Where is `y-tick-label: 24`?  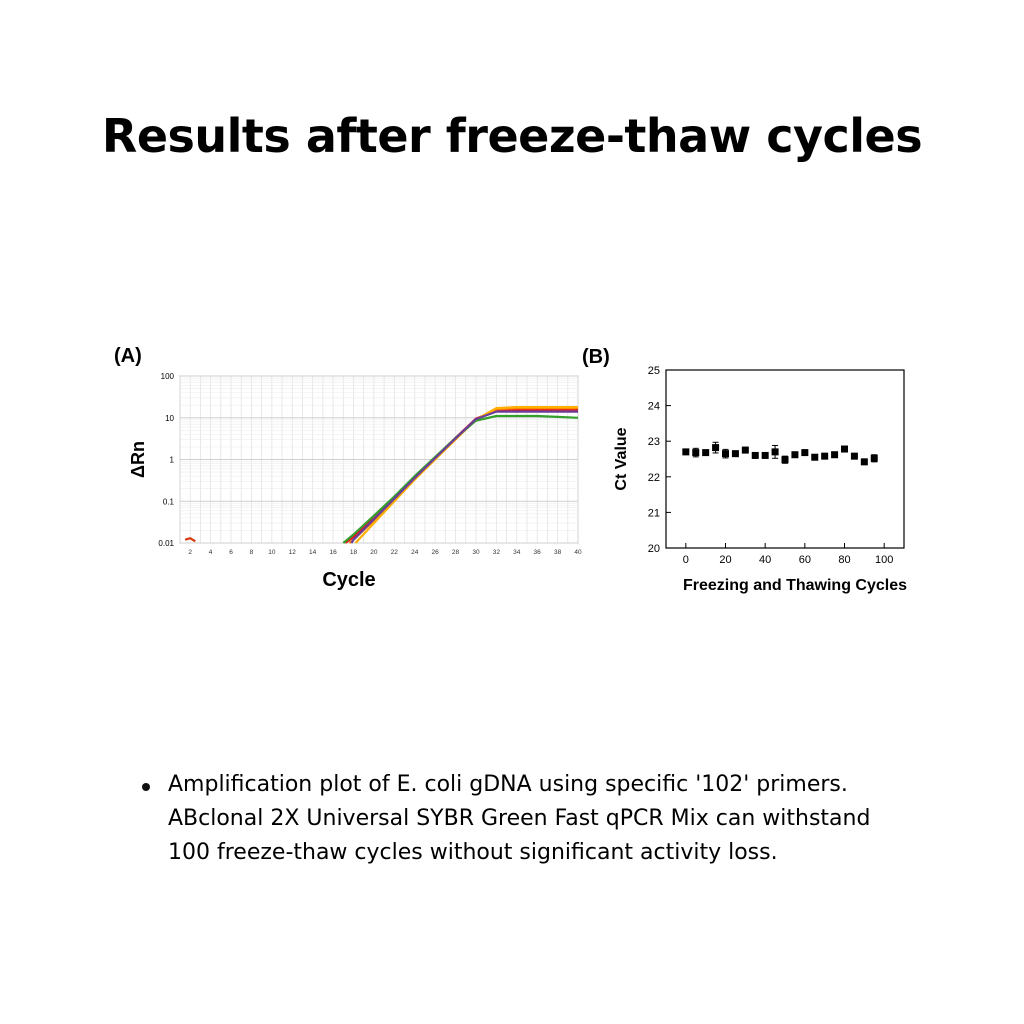
y-tick-label: 24 is located at coordinates (654, 407).